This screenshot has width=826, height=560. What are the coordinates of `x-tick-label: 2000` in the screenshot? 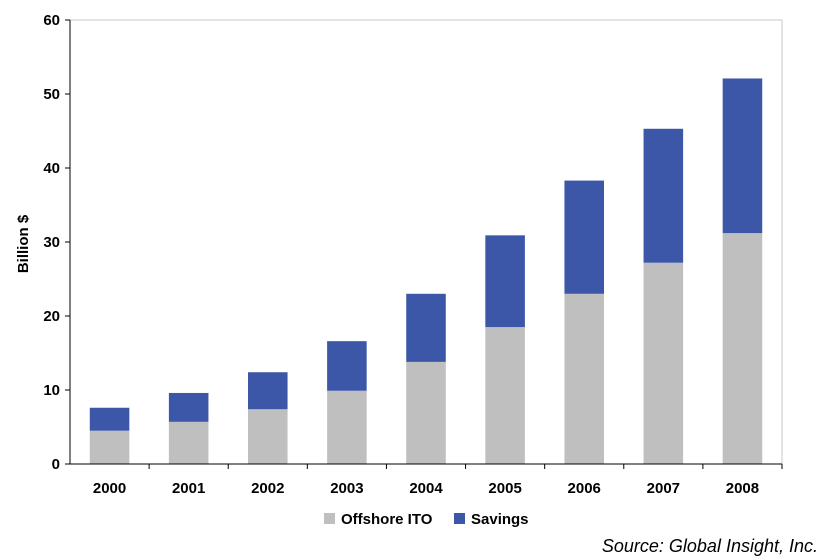 It's located at (109, 488).